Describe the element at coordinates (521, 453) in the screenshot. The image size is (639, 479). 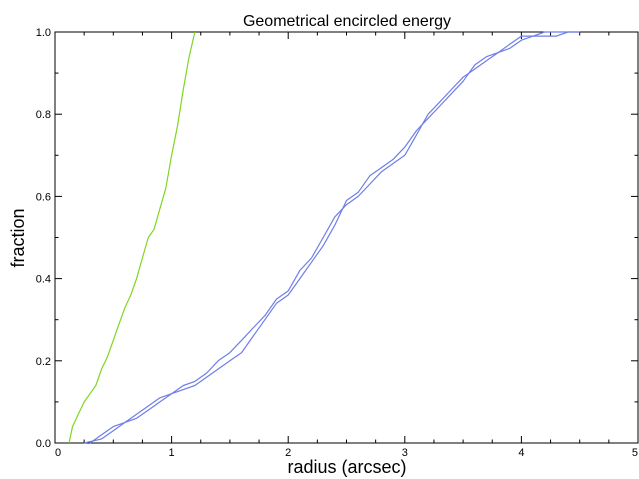
I see `x-tick-label: 4` at that location.